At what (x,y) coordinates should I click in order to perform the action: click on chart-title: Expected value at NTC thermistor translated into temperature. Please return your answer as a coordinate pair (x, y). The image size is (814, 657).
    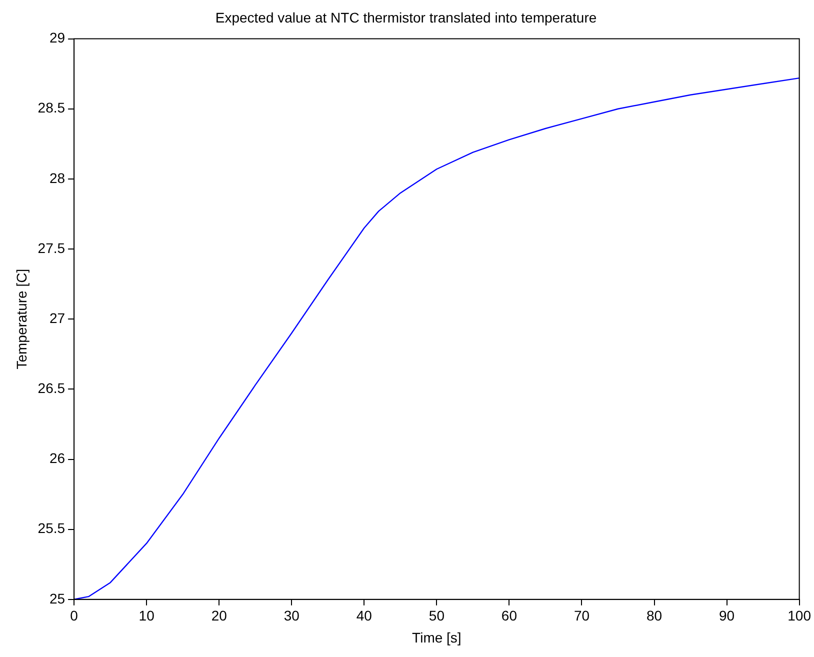
    Looking at the image, I should click on (406, 17).